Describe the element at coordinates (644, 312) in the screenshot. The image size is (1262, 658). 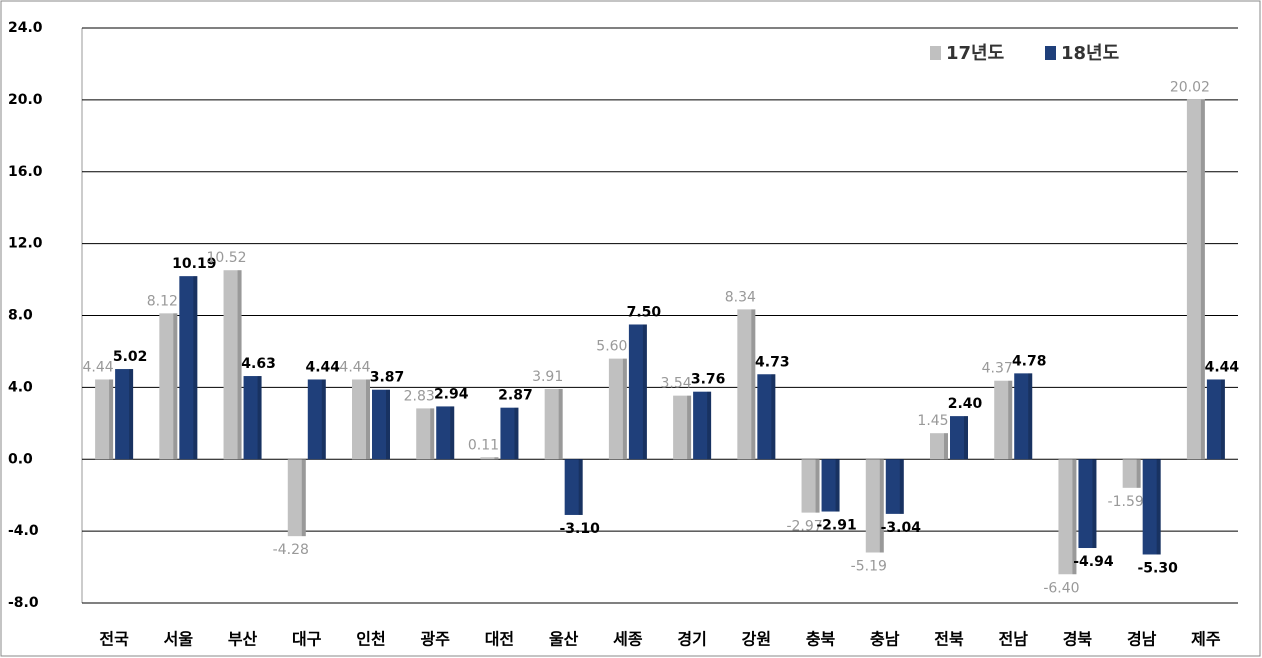
I see `value-label: 7.50` at that location.